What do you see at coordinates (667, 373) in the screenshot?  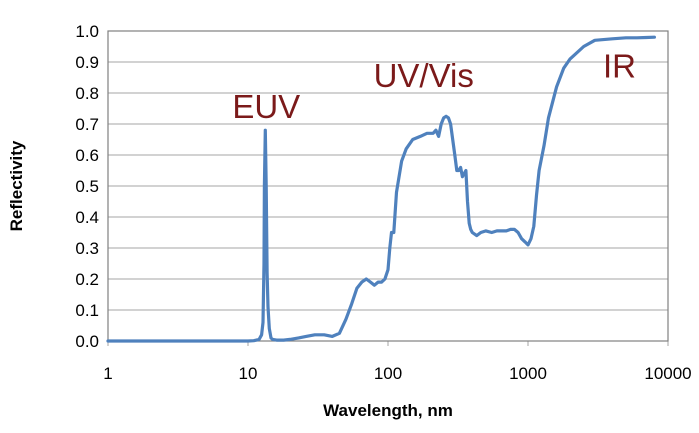 I see `x-tick-label: 10000` at bounding box center [667, 373].